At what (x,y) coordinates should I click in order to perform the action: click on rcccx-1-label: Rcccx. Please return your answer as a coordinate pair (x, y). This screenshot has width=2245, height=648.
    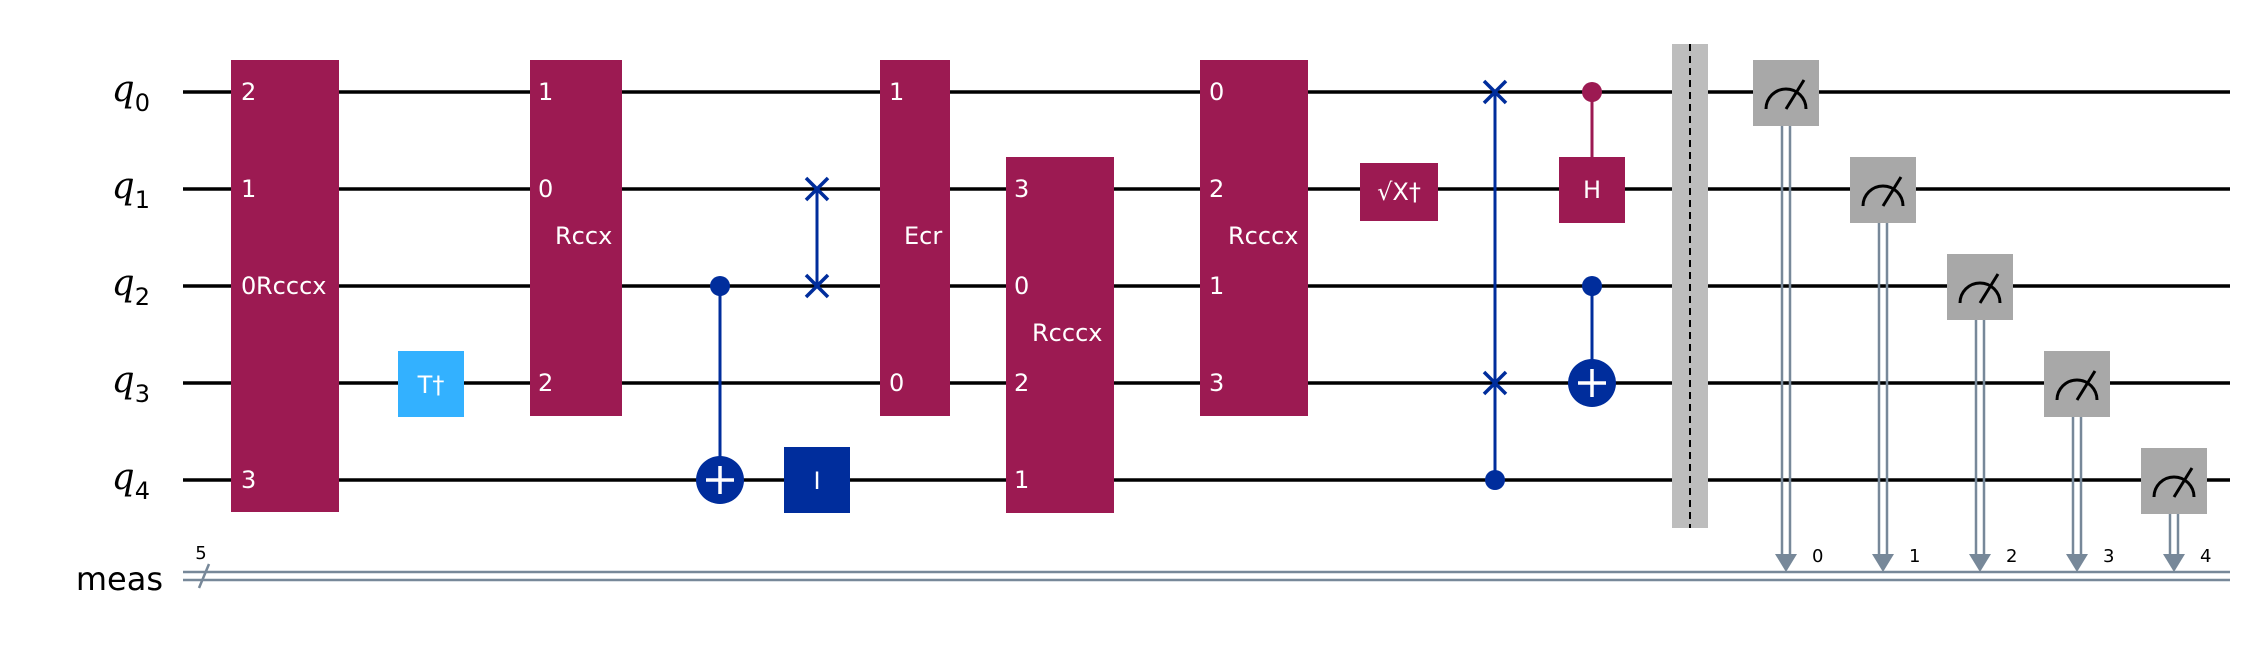
    Looking at the image, I should click on (291, 286).